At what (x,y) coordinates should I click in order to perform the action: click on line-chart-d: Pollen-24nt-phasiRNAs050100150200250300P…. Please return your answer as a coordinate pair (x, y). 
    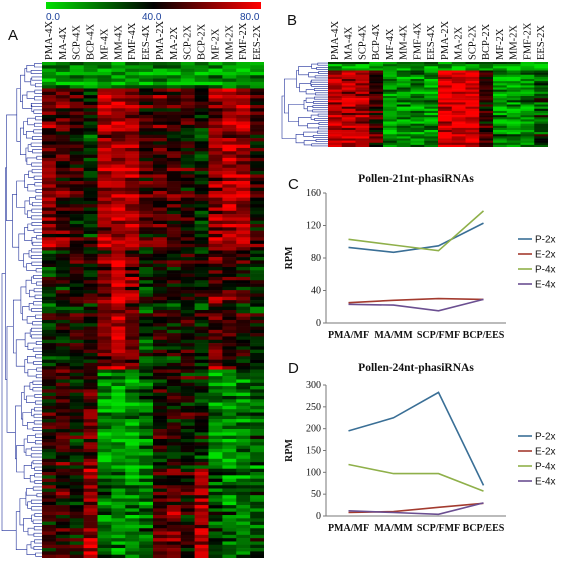
    Looking at the image, I should click on (420, 448).